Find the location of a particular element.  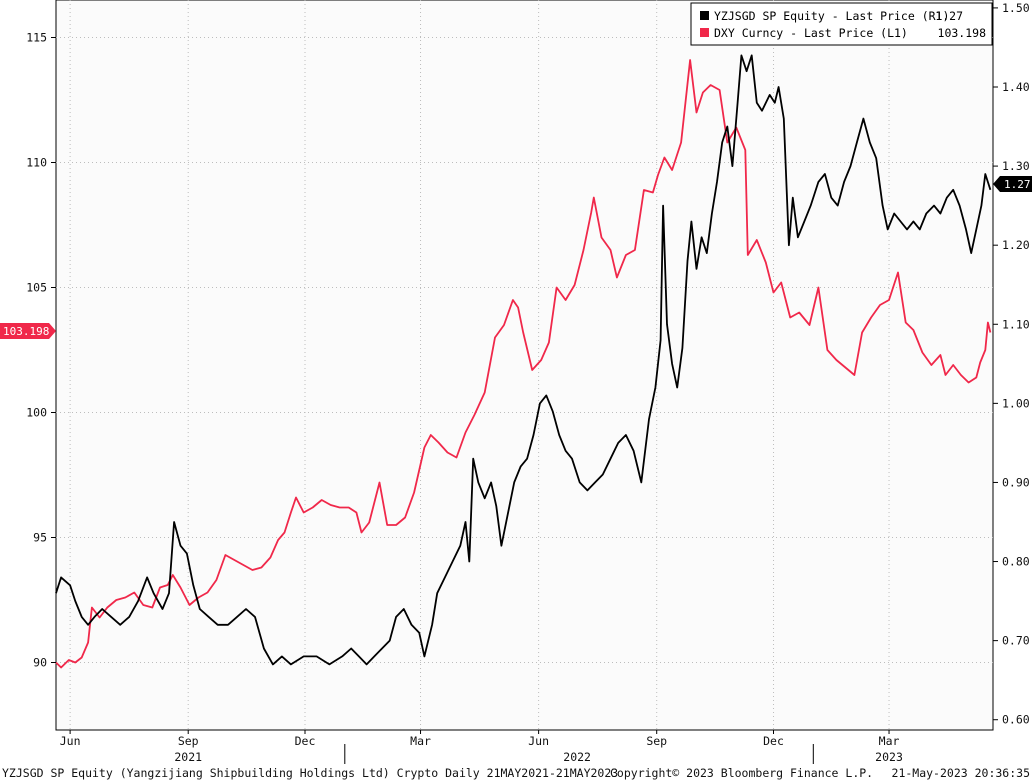

right-value-tag: 1.27 is located at coordinates (1012, 184).